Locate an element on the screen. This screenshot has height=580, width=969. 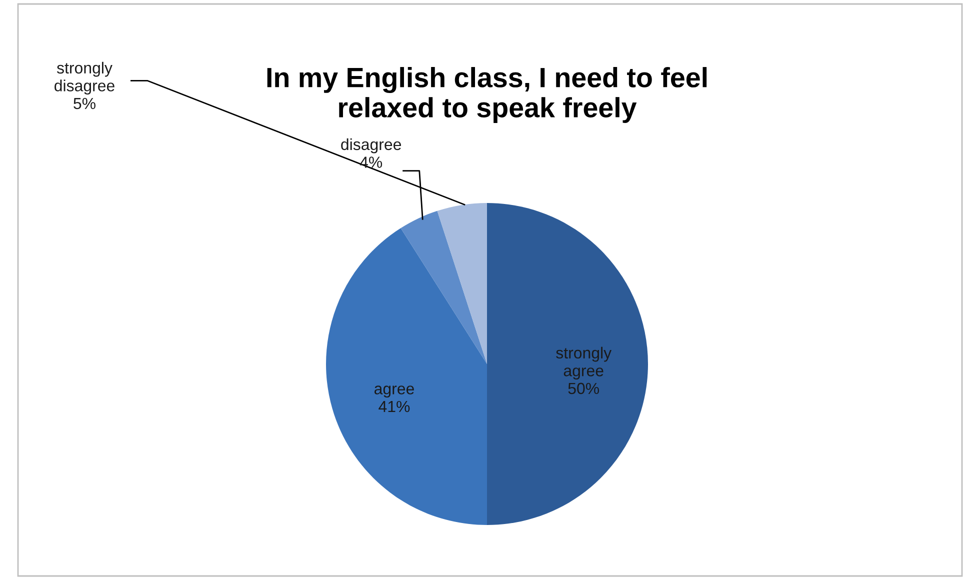
data-label: 5% is located at coordinates (85, 104).